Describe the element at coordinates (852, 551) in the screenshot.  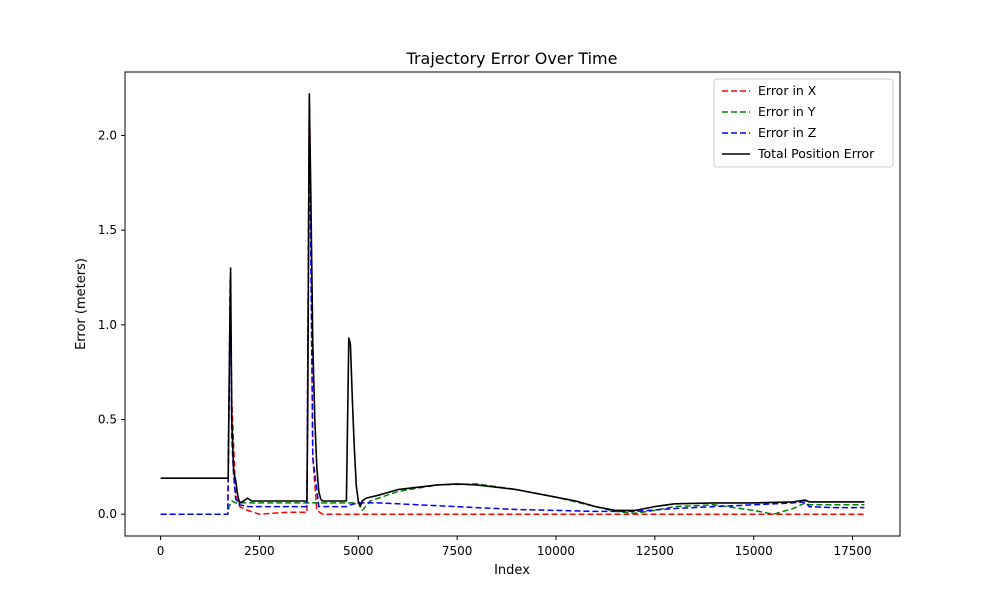
I see `x-tick-label: 17500` at that location.